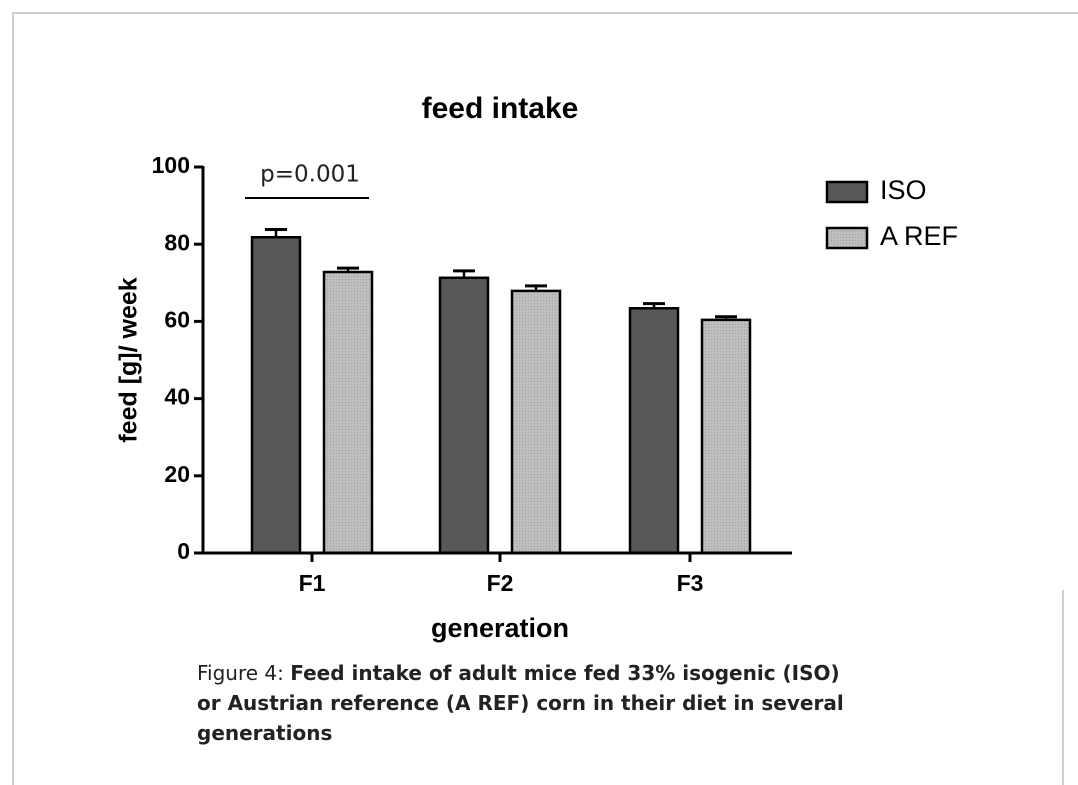 This screenshot has height=785, width=1078. Describe the element at coordinates (177, 319) in the screenshot. I see `y-tick-label: 60` at that location.